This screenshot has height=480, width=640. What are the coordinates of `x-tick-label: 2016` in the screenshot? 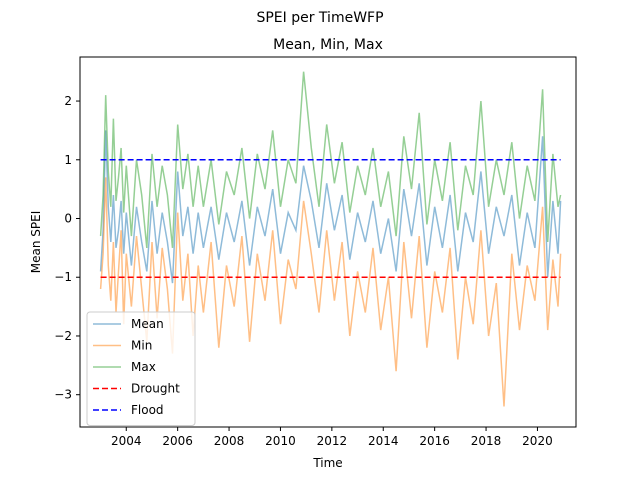 It's located at (434, 441).